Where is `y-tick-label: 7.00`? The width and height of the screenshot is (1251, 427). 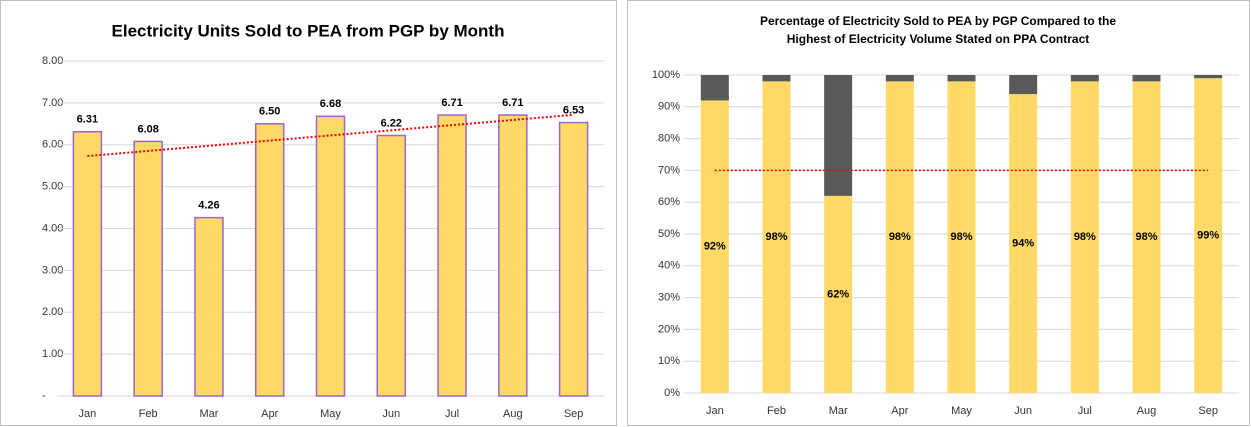
y-tick-label: 7.00 is located at coordinates (52, 103).